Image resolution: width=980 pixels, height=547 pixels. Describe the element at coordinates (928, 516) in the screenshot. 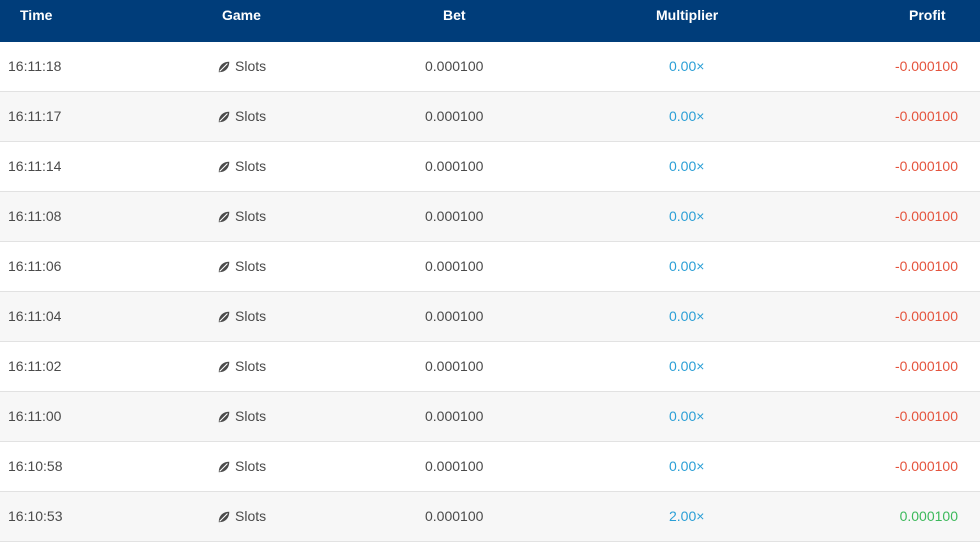

I see `row-profit: 0.000100` at that location.